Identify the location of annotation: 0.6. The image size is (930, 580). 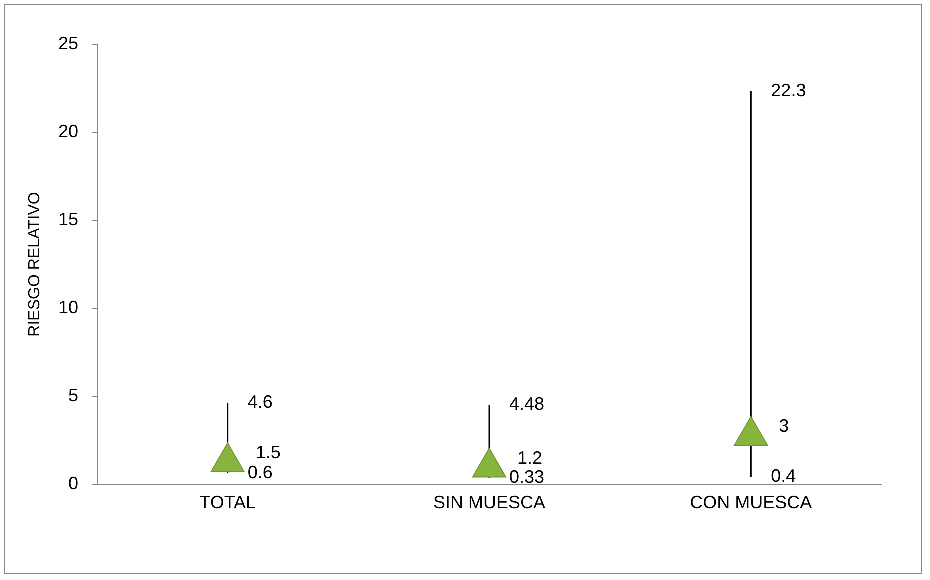
(260, 472).